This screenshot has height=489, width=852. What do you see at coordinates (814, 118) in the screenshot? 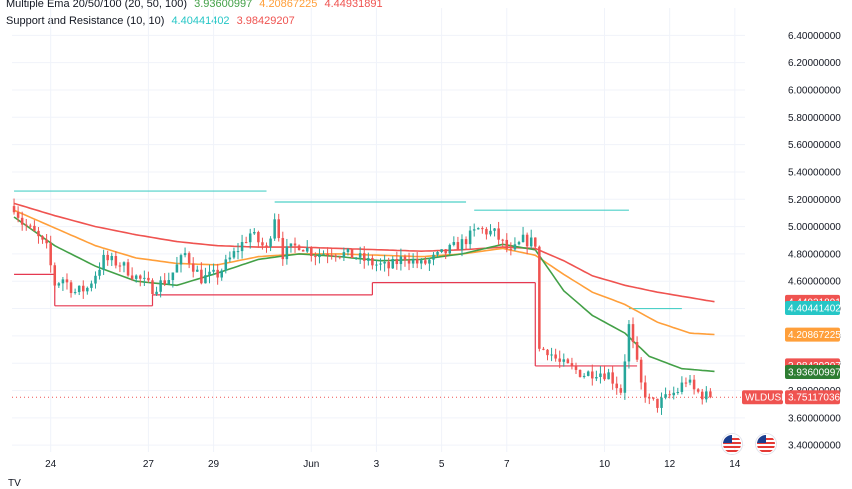
I see `y-tick-label: 5.80000000` at bounding box center [814, 118].